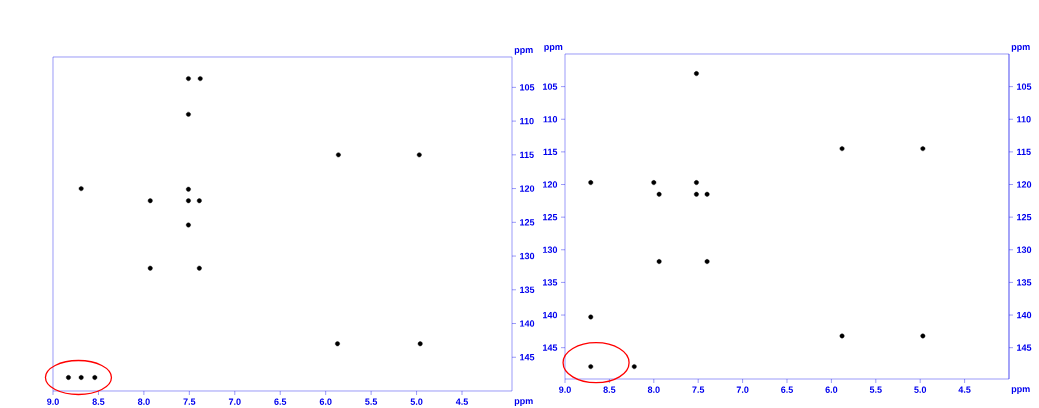 The height and width of the screenshot is (408, 1039). I want to click on y-tick-label: 145, so click(550, 347).